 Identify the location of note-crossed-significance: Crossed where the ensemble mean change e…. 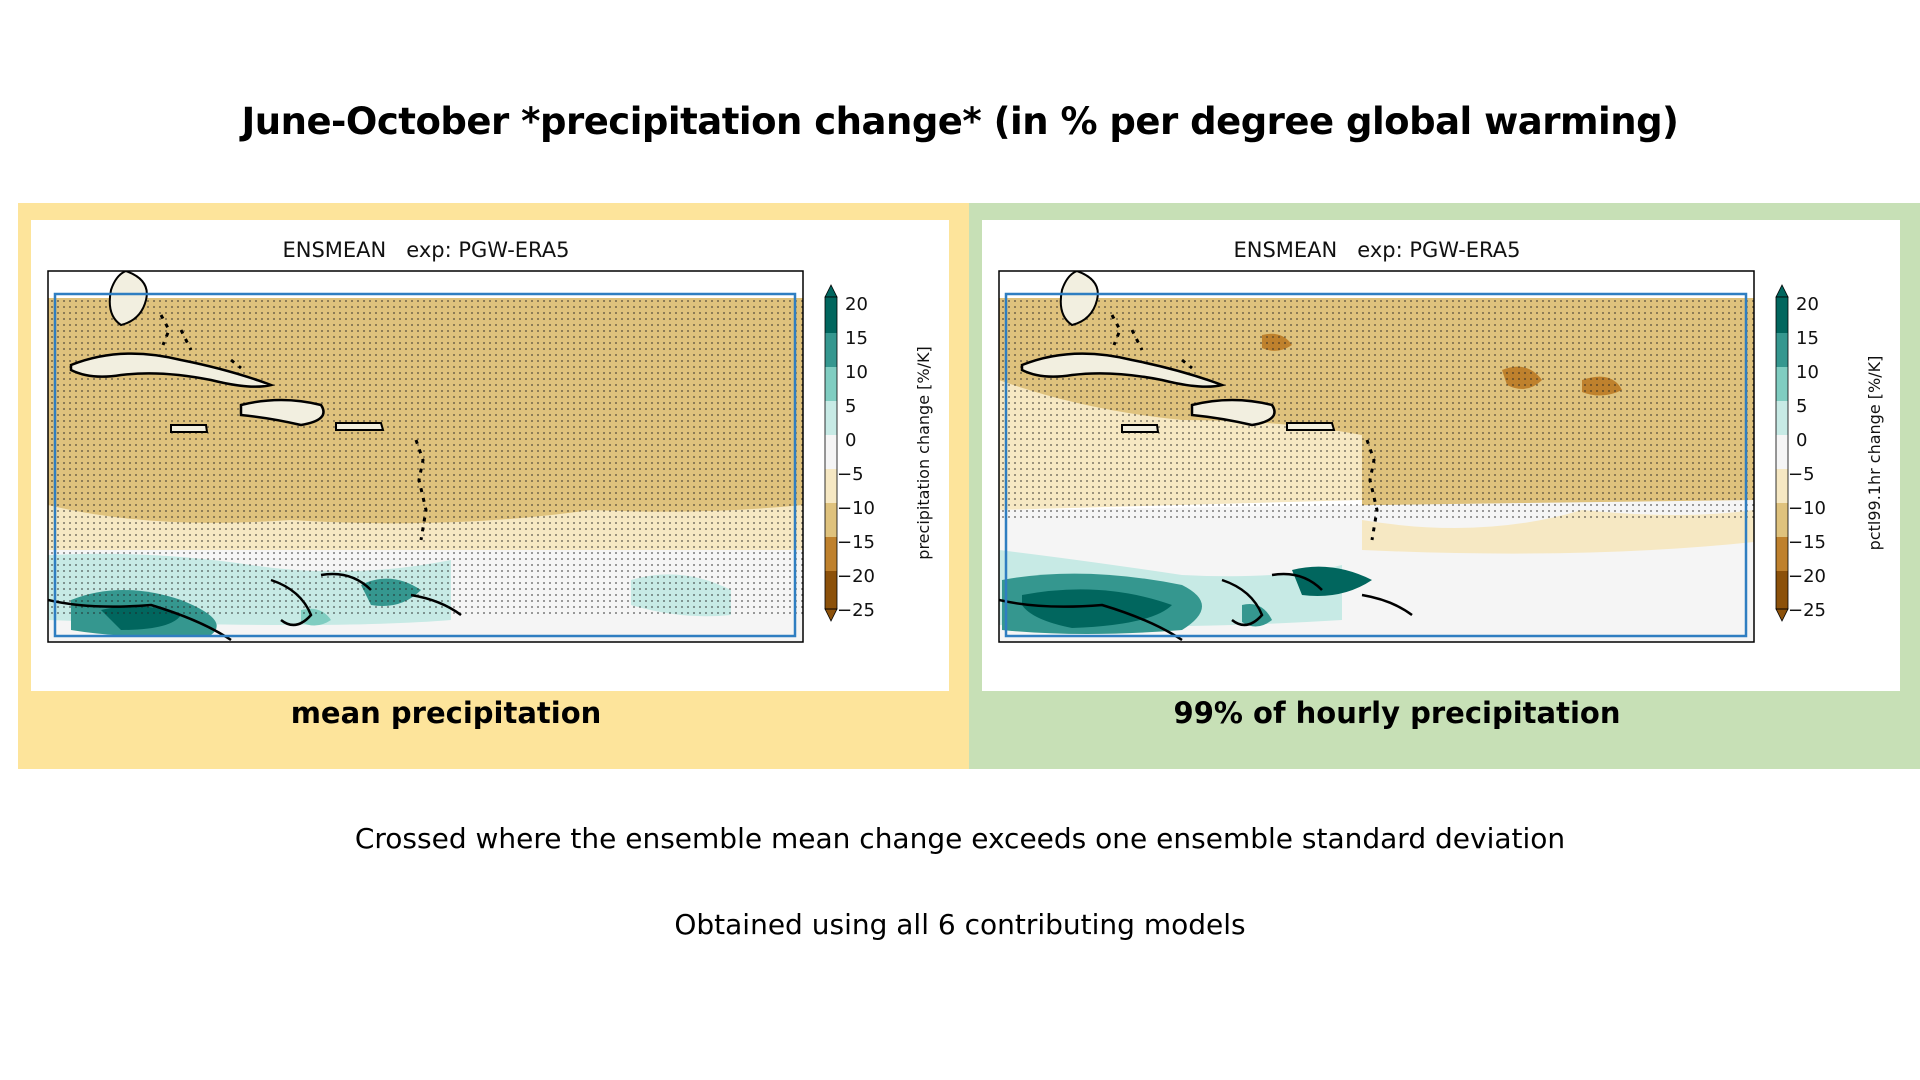
(960, 838).